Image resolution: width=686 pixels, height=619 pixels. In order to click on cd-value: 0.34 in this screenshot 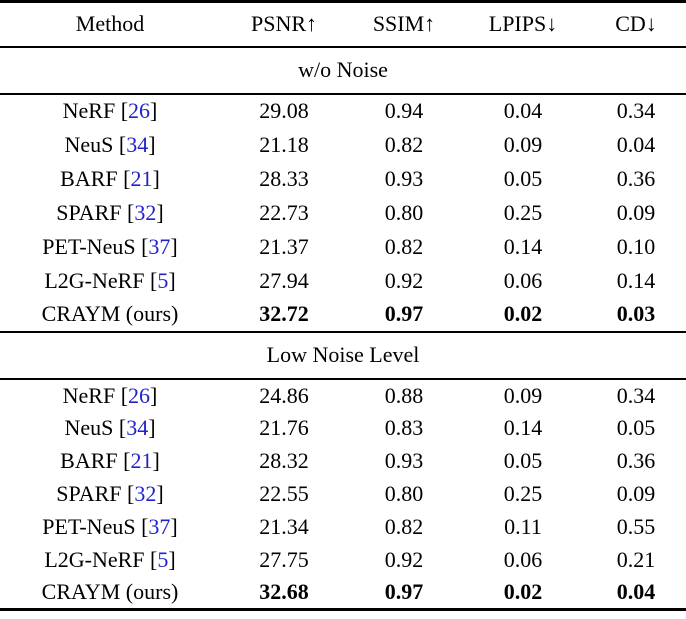, I will do `click(636, 110)`.